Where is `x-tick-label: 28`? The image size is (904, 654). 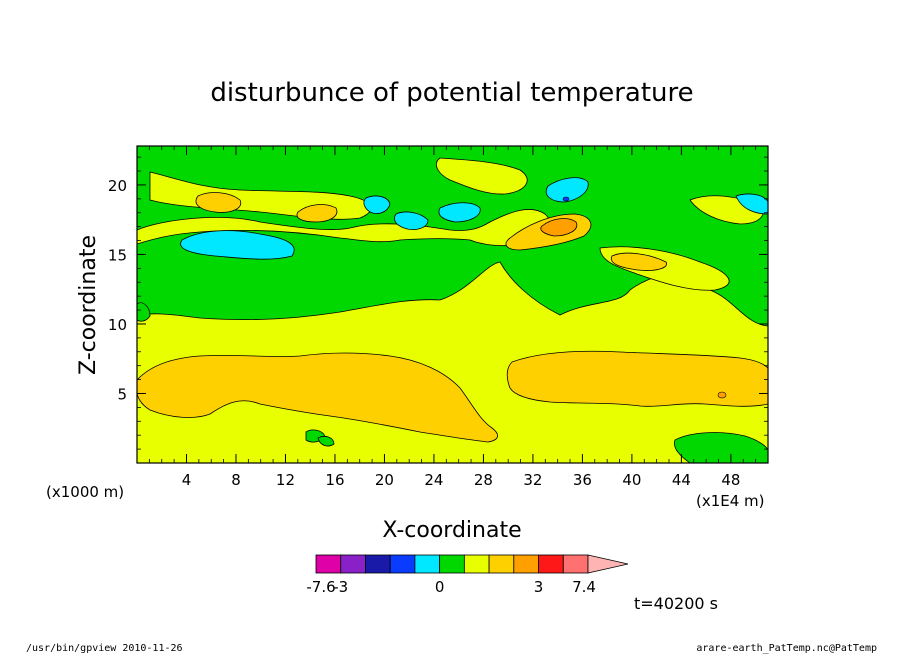 x-tick-label: 28 is located at coordinates (483, 480).